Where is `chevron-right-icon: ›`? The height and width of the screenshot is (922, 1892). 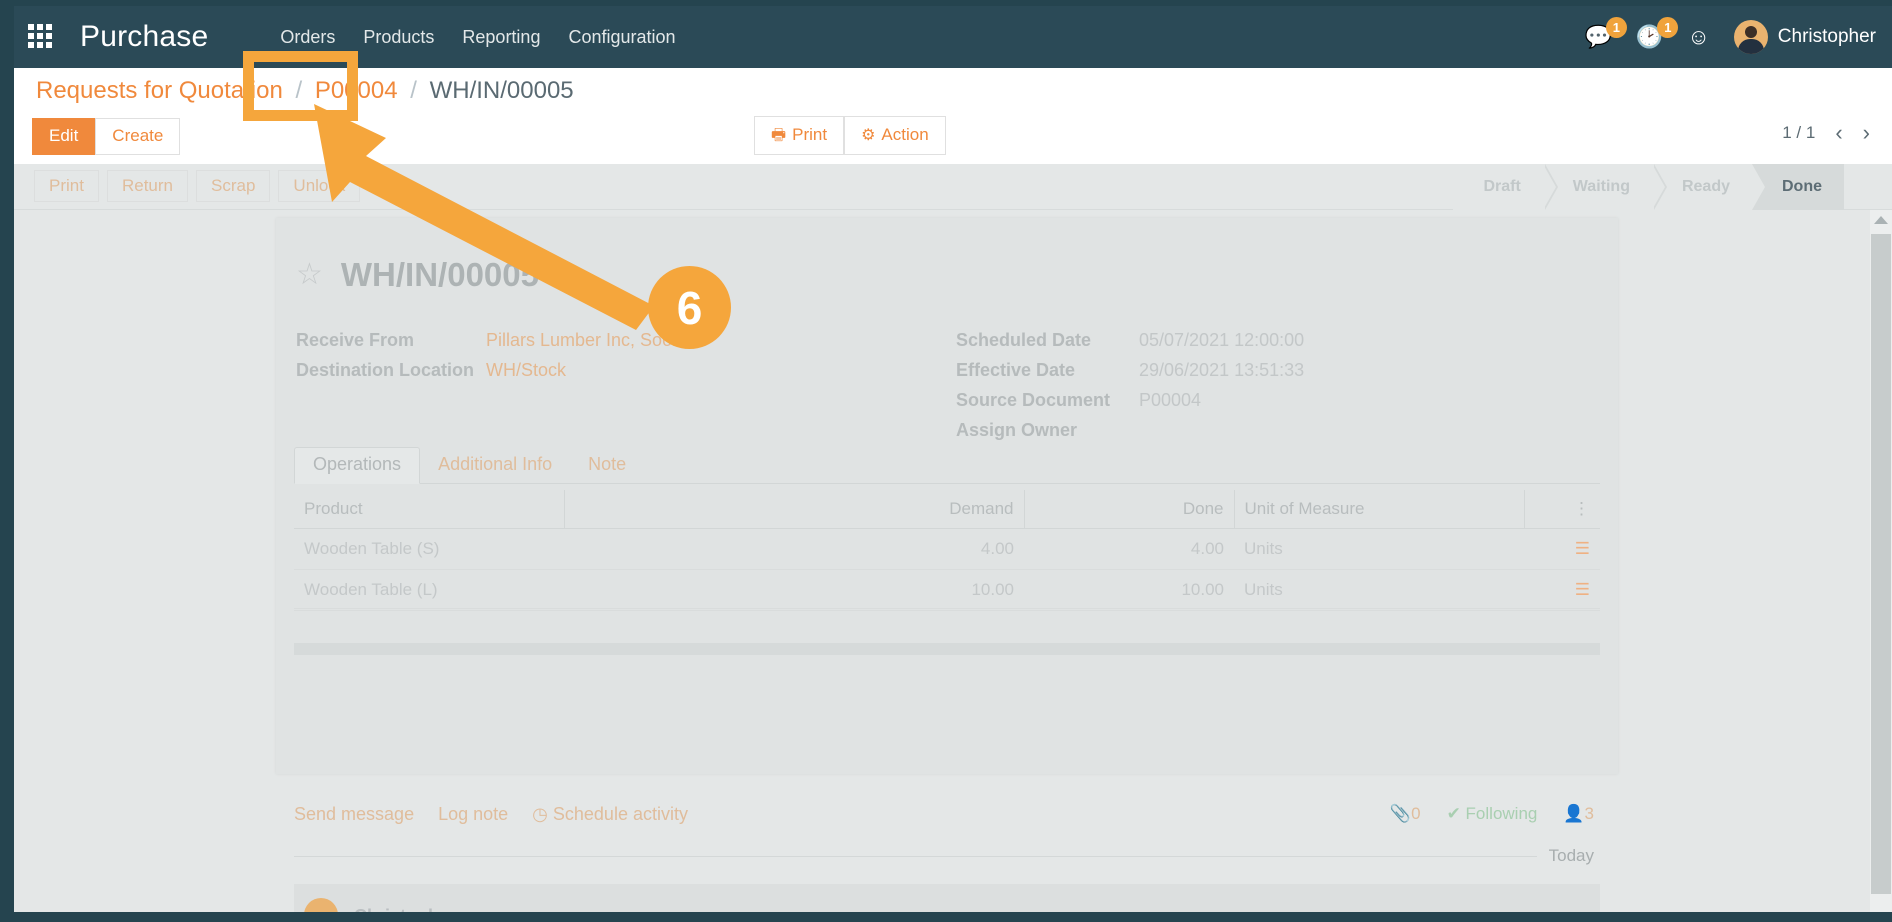
chevron-right-icon: › is located at coordinates (1866, 132).